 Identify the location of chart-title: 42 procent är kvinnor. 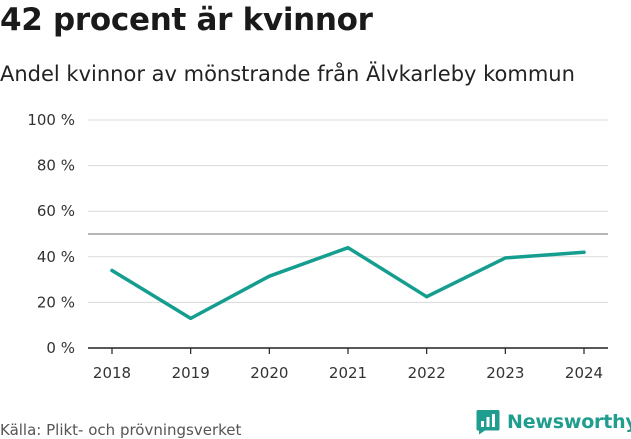
(186, 20).